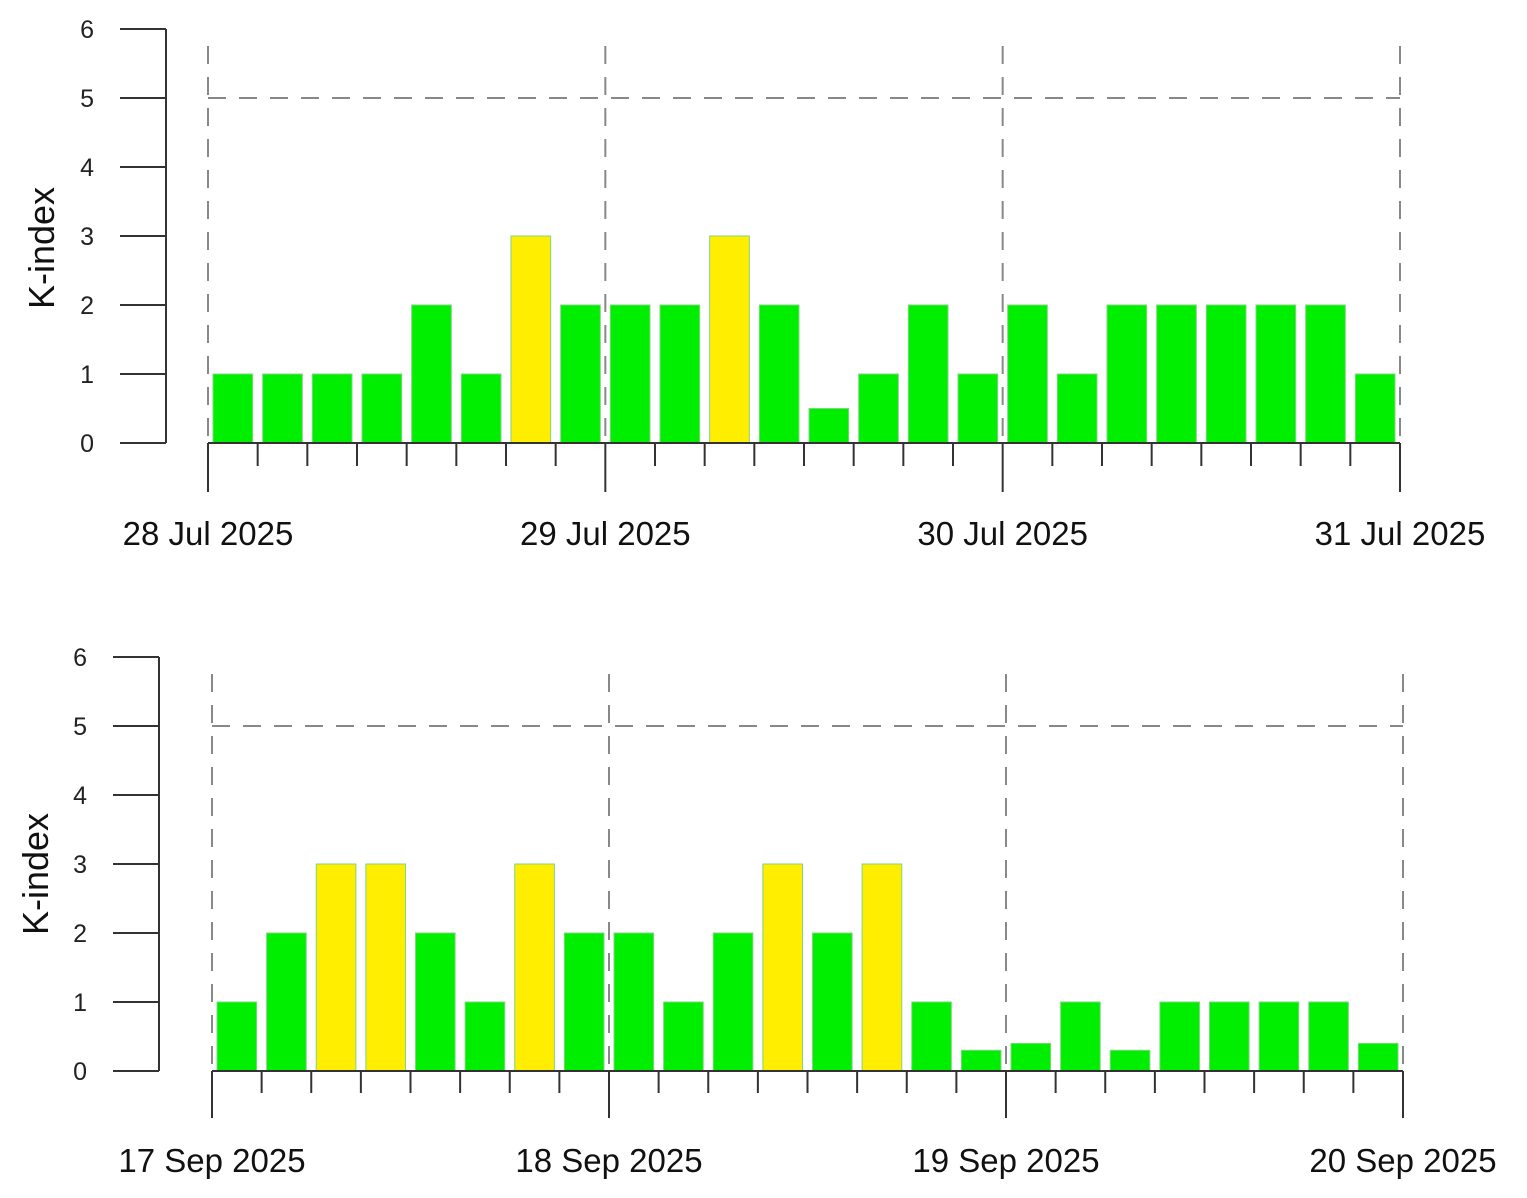 The image size is (1527, 1198). I want to click on x-date-label: 30 Jul 2025, so click(1002, 533).